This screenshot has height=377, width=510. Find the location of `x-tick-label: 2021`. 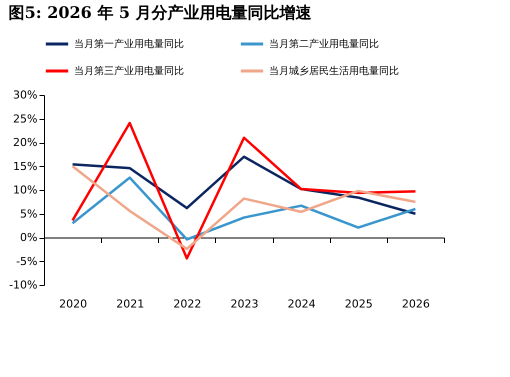

x-tick-label: 2021 is located at coordinates (130, 304).